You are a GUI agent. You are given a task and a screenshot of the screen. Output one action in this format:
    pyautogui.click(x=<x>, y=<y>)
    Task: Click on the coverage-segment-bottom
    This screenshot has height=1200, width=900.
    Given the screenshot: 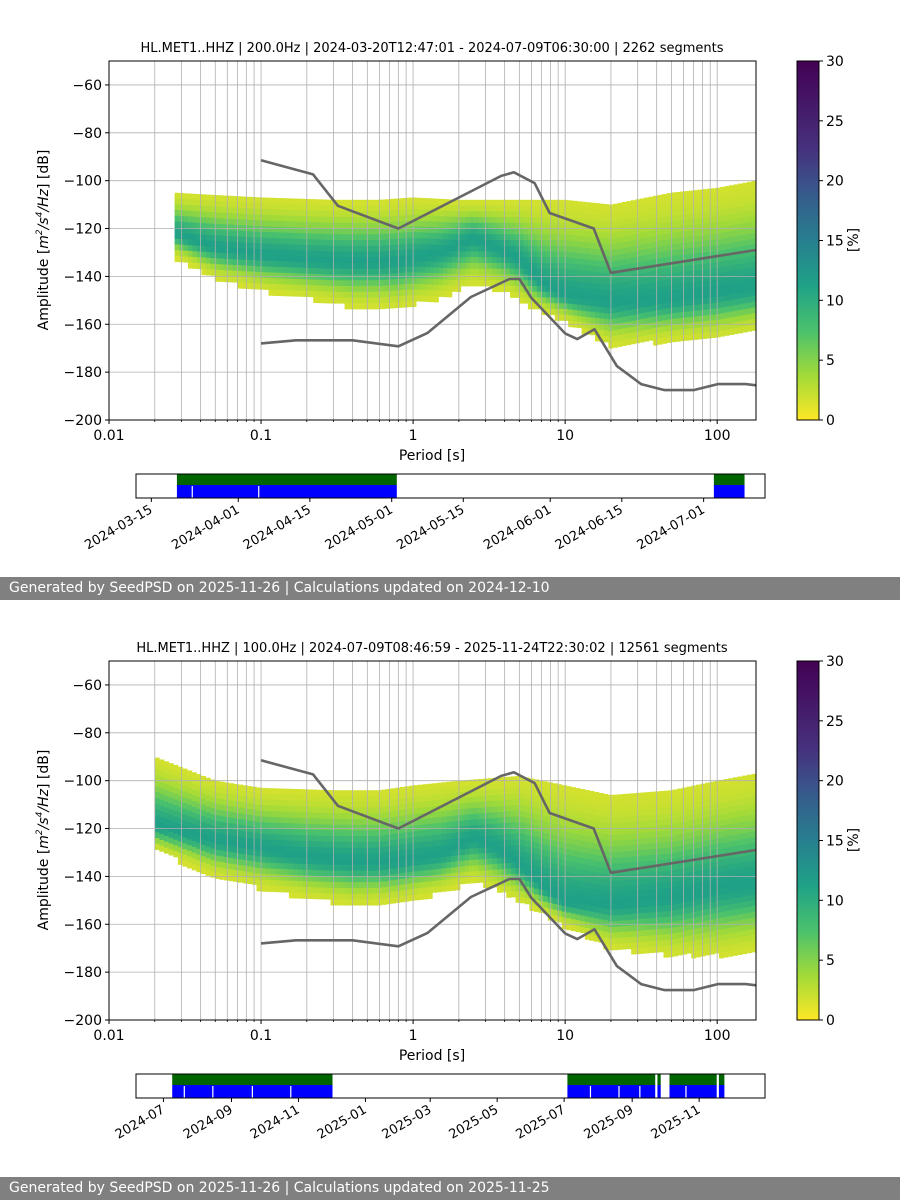 What is the action you would take?
    pyautogui.click(x=286, y=491)
    